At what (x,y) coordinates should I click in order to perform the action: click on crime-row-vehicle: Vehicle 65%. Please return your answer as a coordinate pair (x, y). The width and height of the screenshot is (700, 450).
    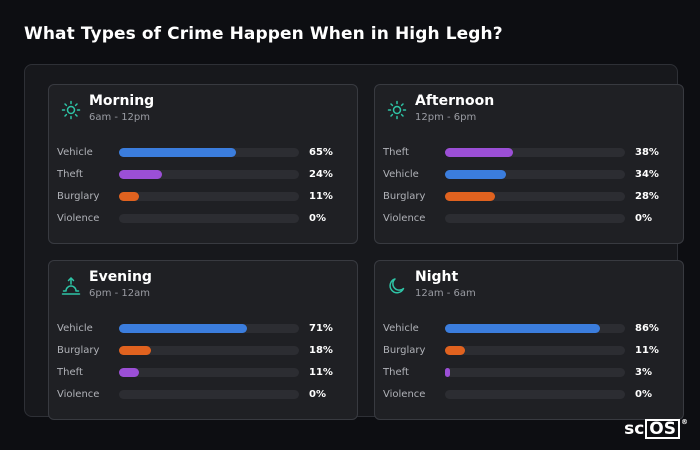
    Looking at the image, I should click on (203, 155).